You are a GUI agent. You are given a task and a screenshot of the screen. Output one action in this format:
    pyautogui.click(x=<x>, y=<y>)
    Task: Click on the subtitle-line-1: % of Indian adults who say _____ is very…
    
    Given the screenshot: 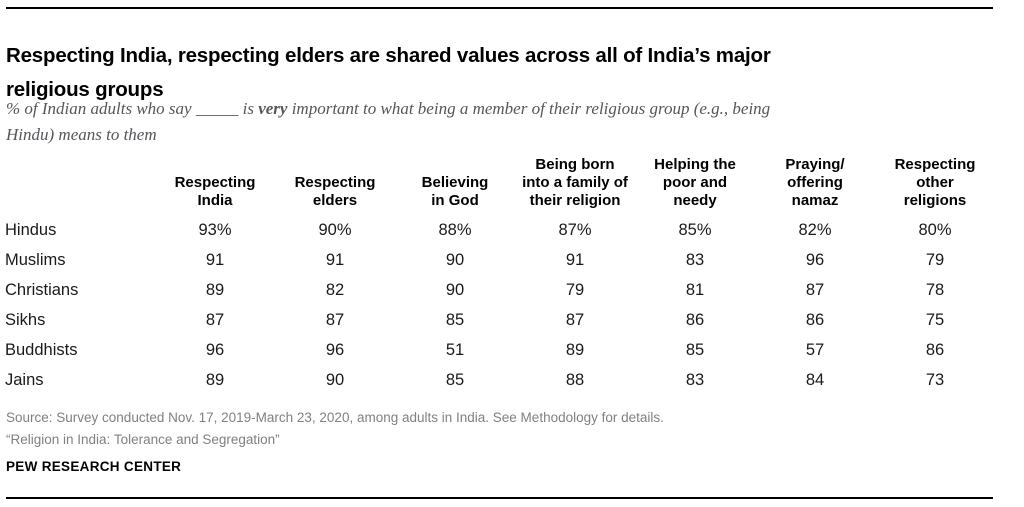 What is the action you would take?
    pyautogui.click(x=501, y=109)
    